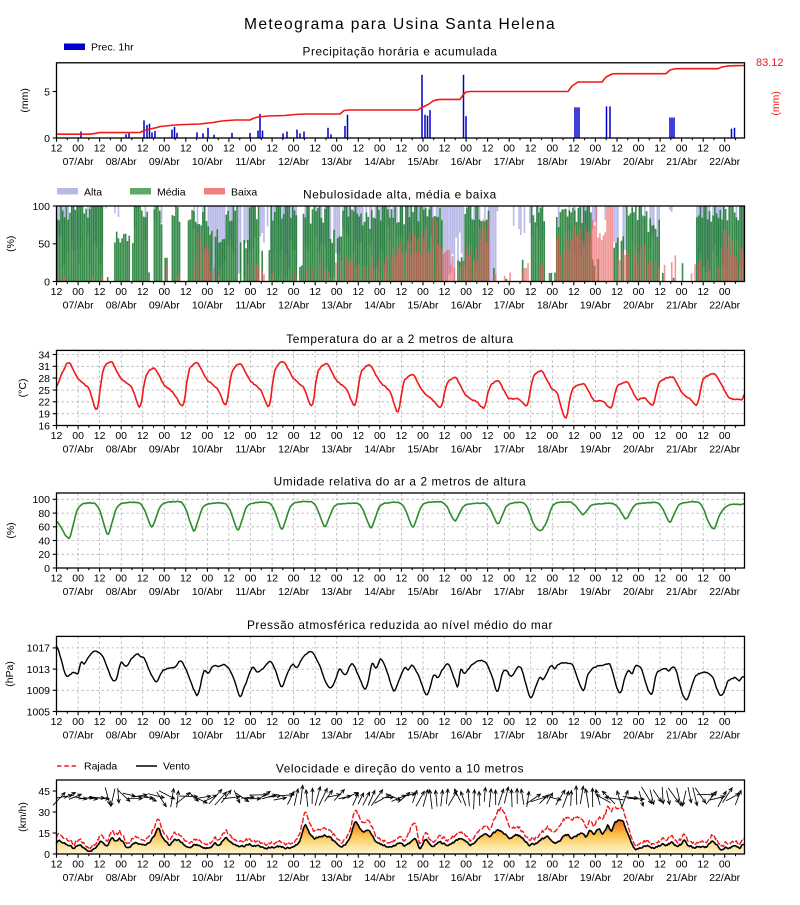 The height and width of the screenshot is (905, 800). What do you see at coordinates (509, 592) in the screenshot?
I see `svg-text: 17/Abr` at bounding box center [509, 592].